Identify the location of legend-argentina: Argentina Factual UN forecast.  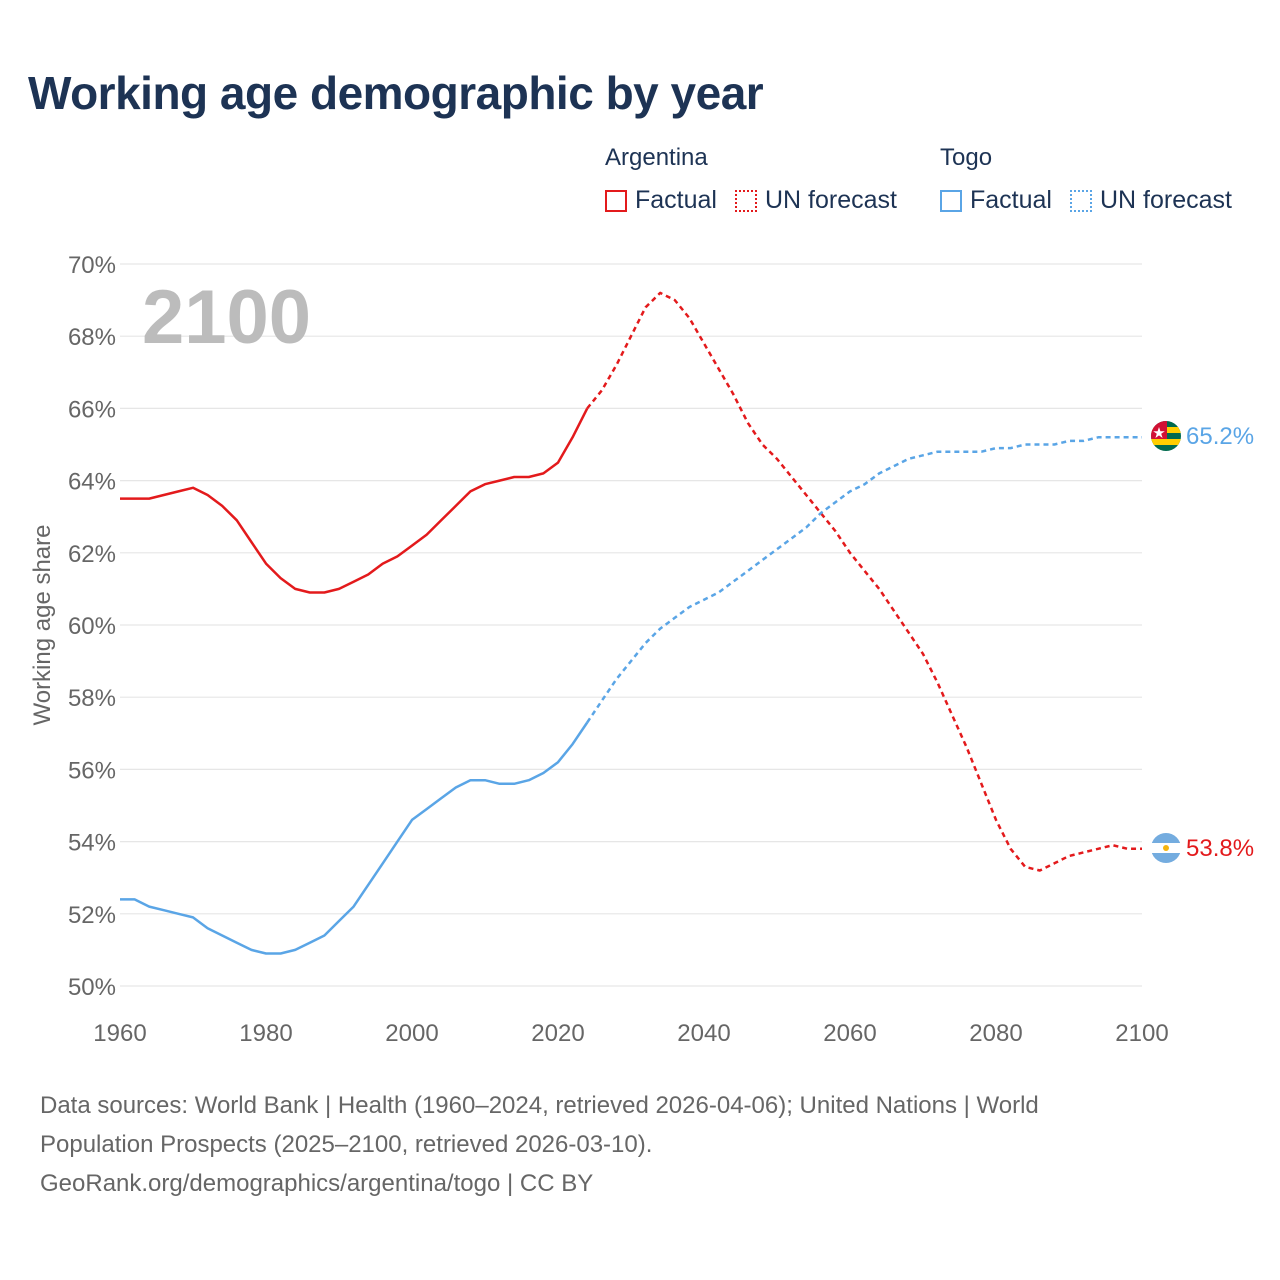
(760, 179).